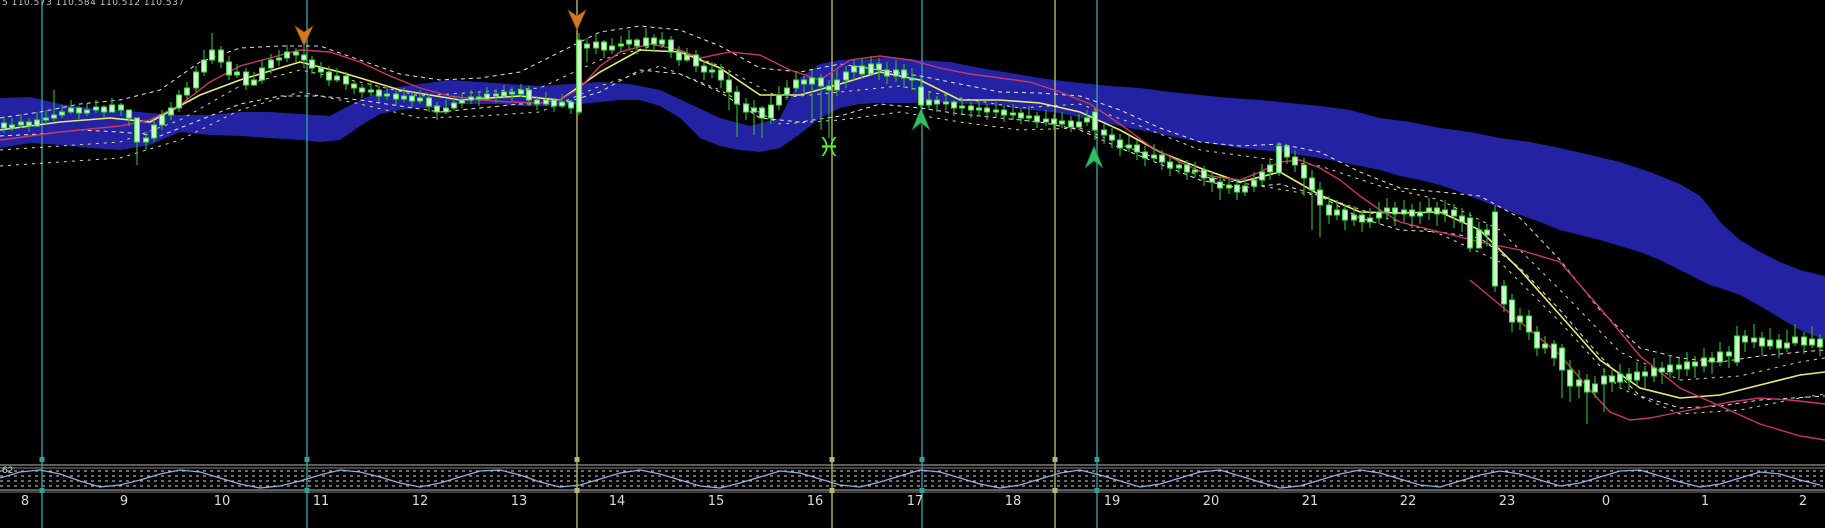  What do you see at coordinates (699, 89) in the screenshot?
I see `trade-markers: ♓` at bounding box center [699, 89].